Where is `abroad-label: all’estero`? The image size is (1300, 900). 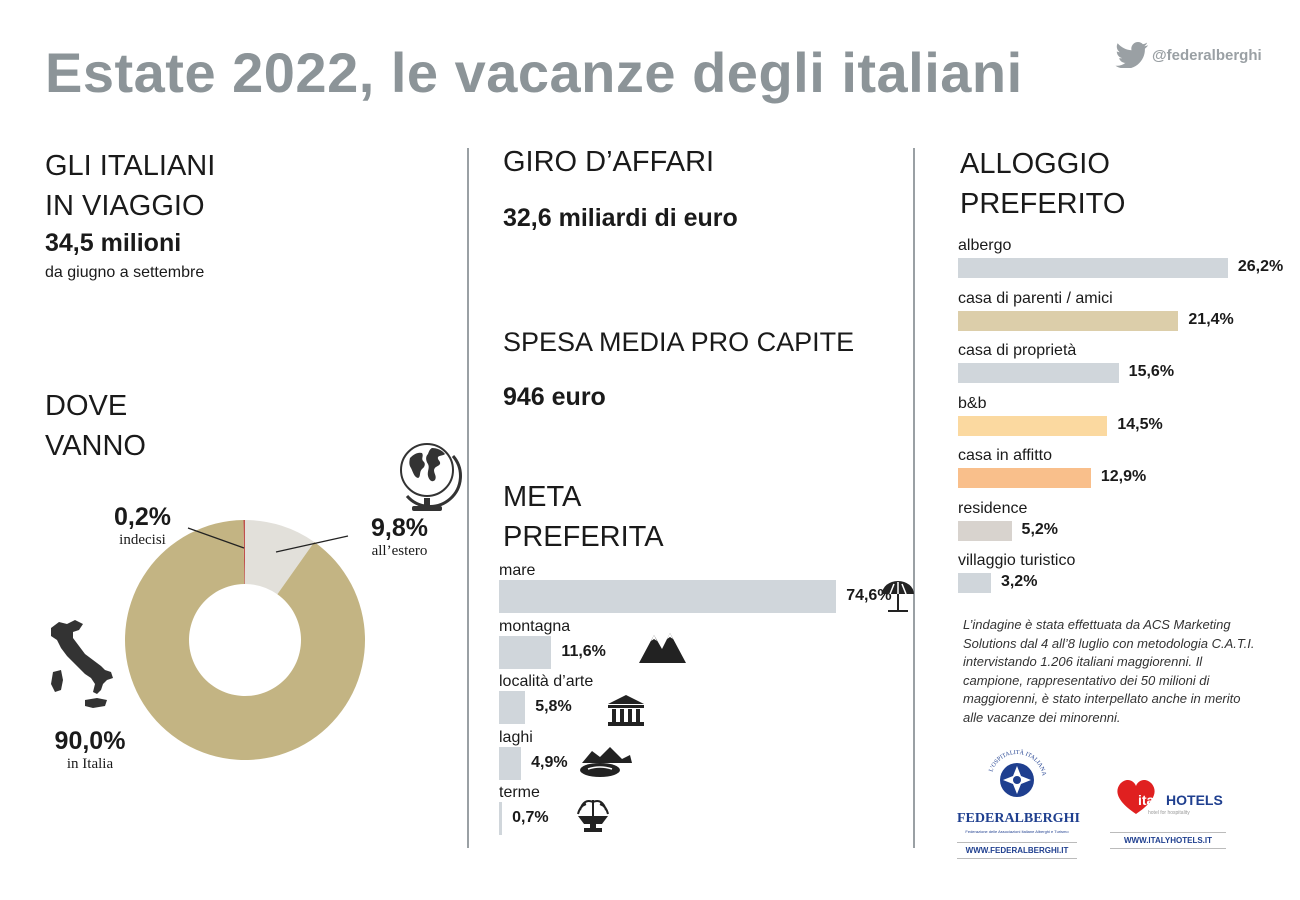 abroad-label: all’estero is located at coordinates (399, 551).